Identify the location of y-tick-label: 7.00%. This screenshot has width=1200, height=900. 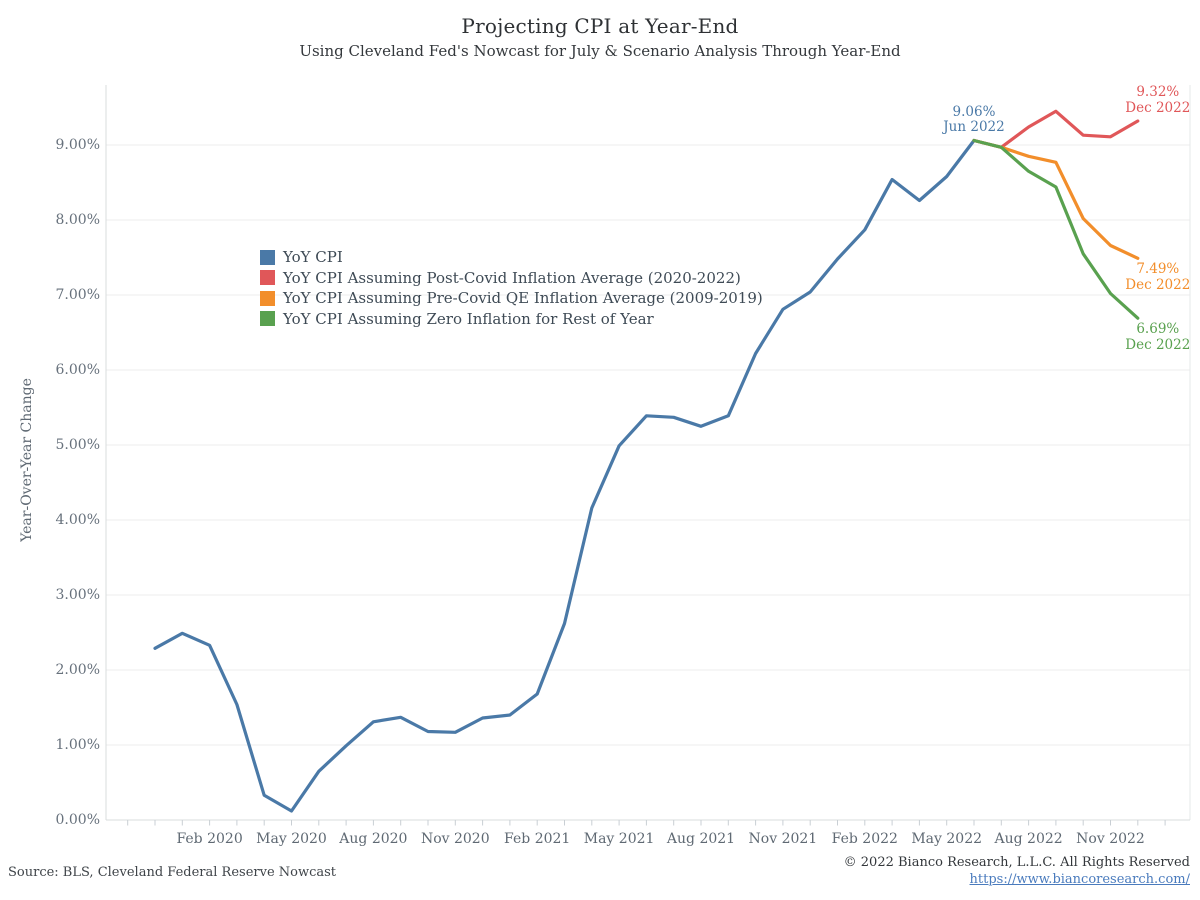
(77, 295).